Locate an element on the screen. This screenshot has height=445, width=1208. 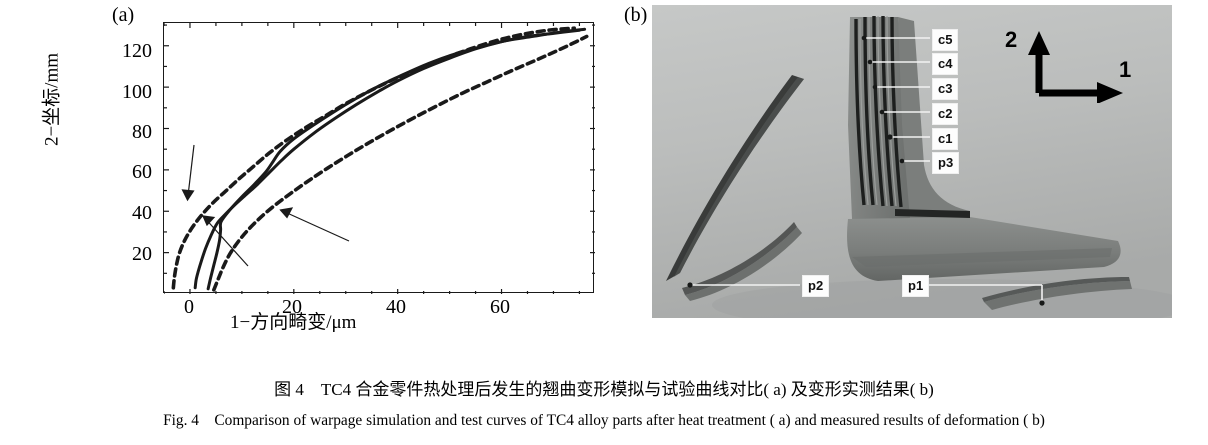
axis-label-1: 1 is located at coordinates (1125, 69).